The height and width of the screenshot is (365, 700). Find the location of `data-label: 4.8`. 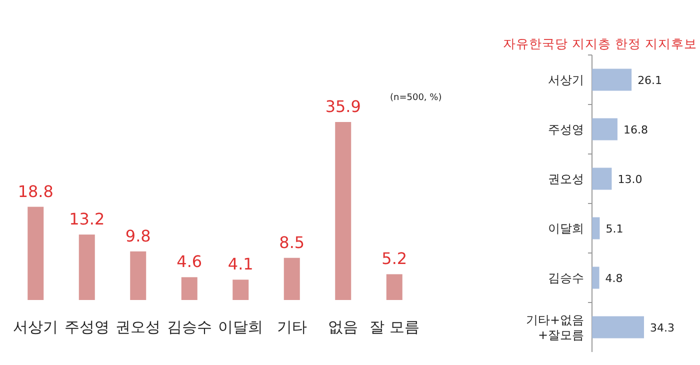

data-label: 4.8 is located at coordinates (614, 278).